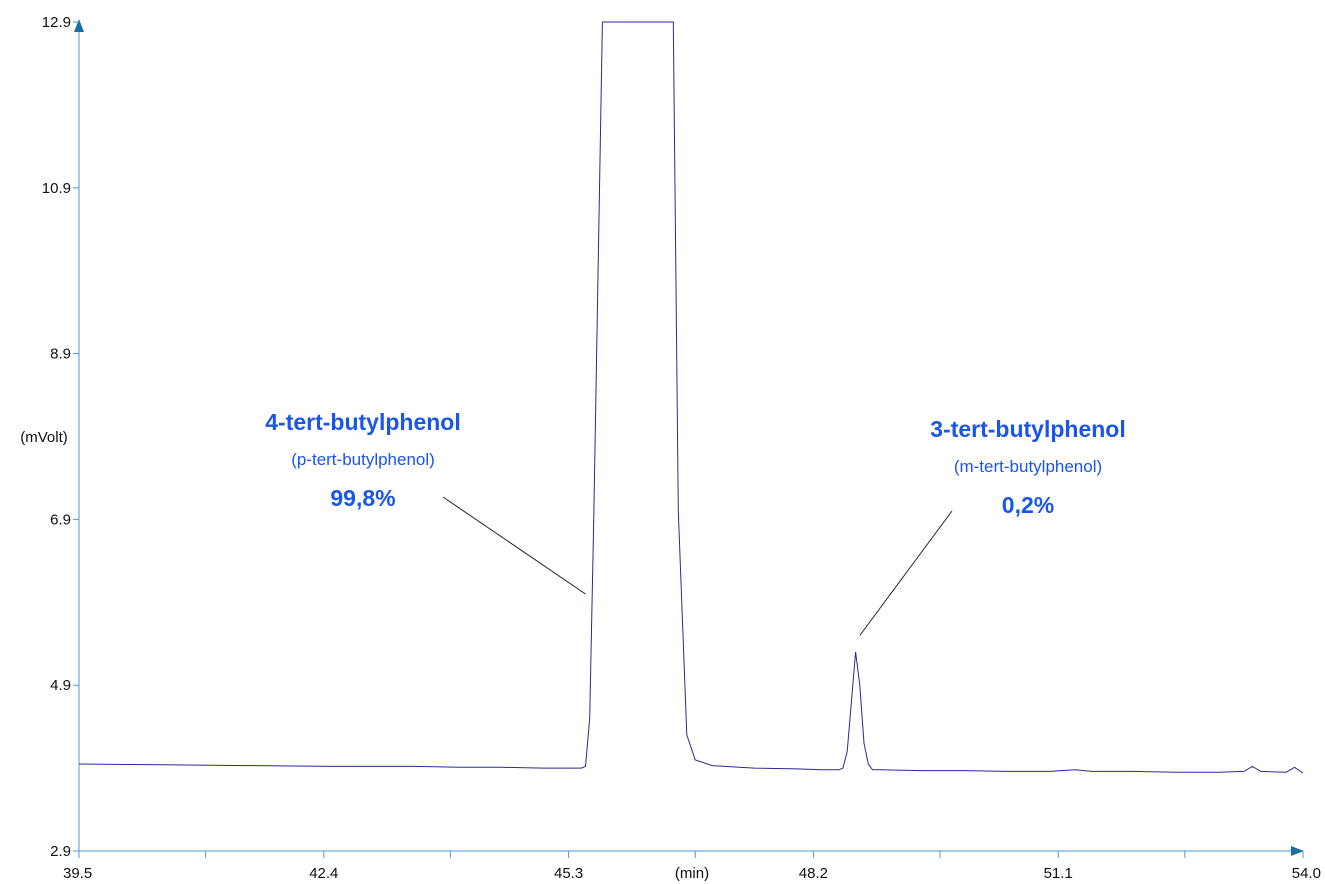 Image resolution: width=1325 pixels, height=884 pixels. What do you see at coordinates (60, 685) in the screenshot?
I see `y-tick-label: 4.9` at bounding box center [60, 685].